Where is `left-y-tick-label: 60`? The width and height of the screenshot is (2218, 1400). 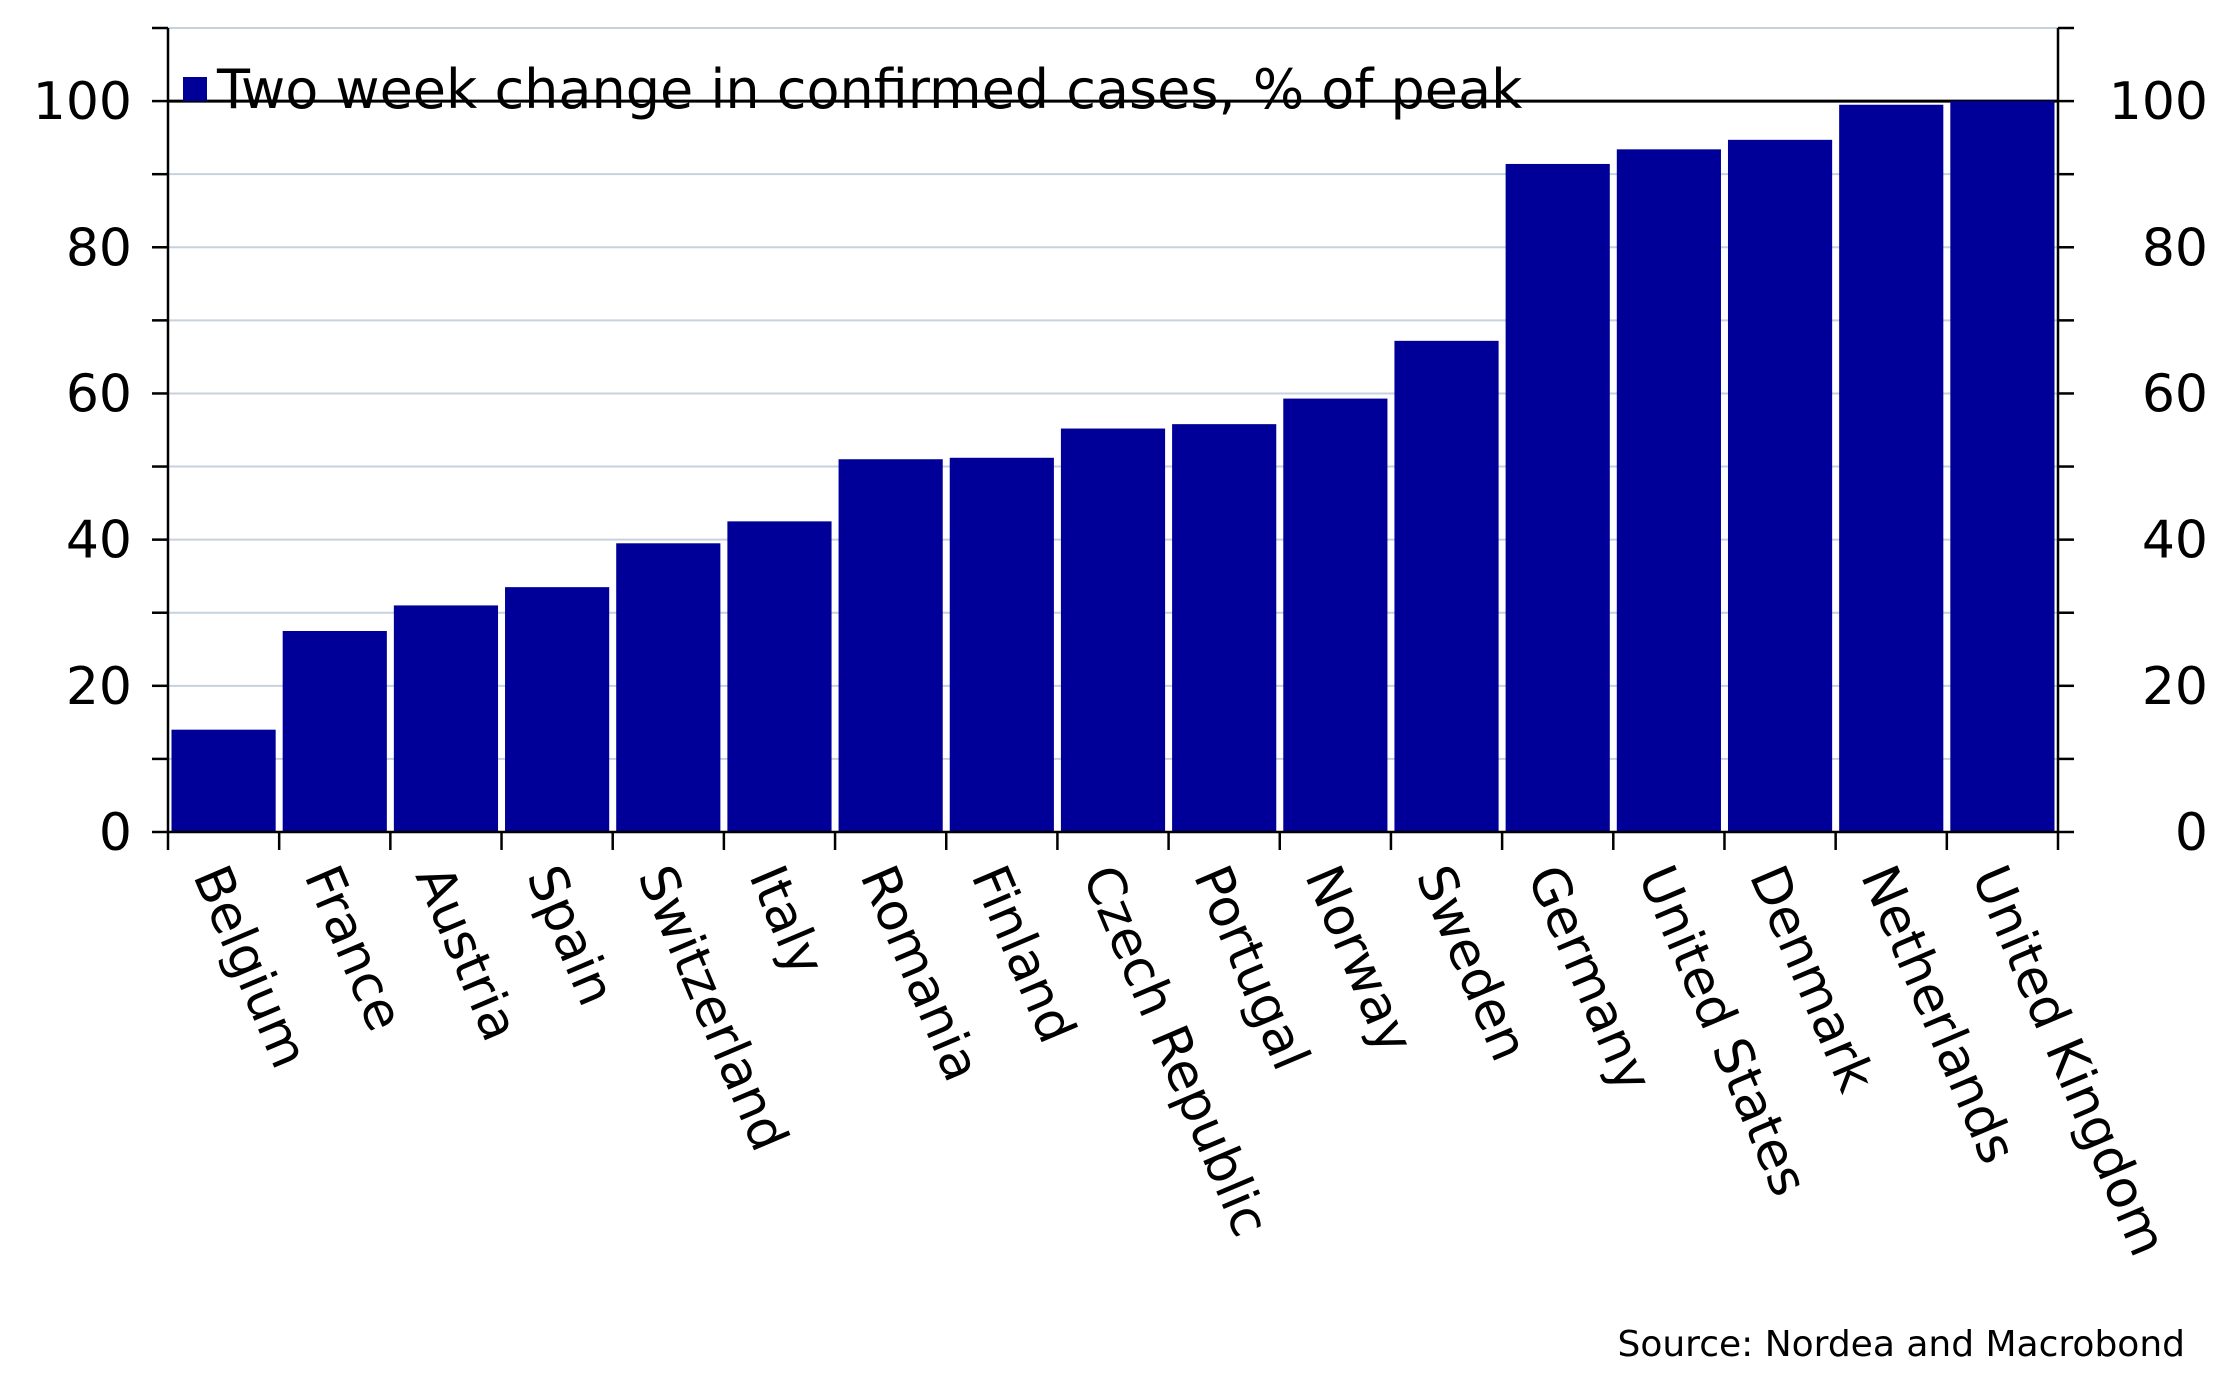 left-y-tick-label: 60 is located at coordinates (99, 394).